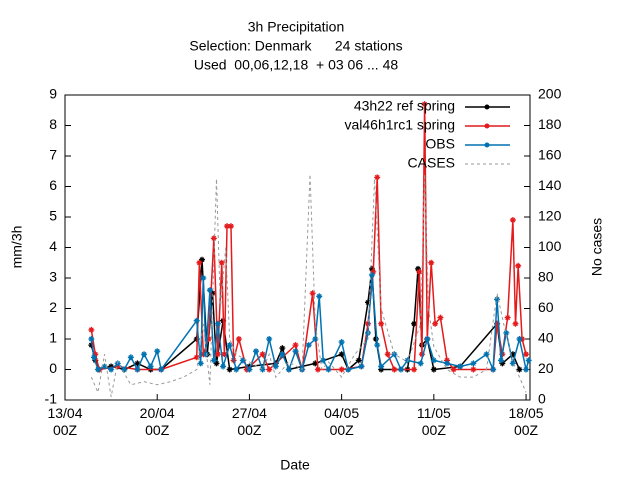  Describe the element at coordinates (550, 155) in the screenshot. I see `y2-tick-label: 160` at that location.